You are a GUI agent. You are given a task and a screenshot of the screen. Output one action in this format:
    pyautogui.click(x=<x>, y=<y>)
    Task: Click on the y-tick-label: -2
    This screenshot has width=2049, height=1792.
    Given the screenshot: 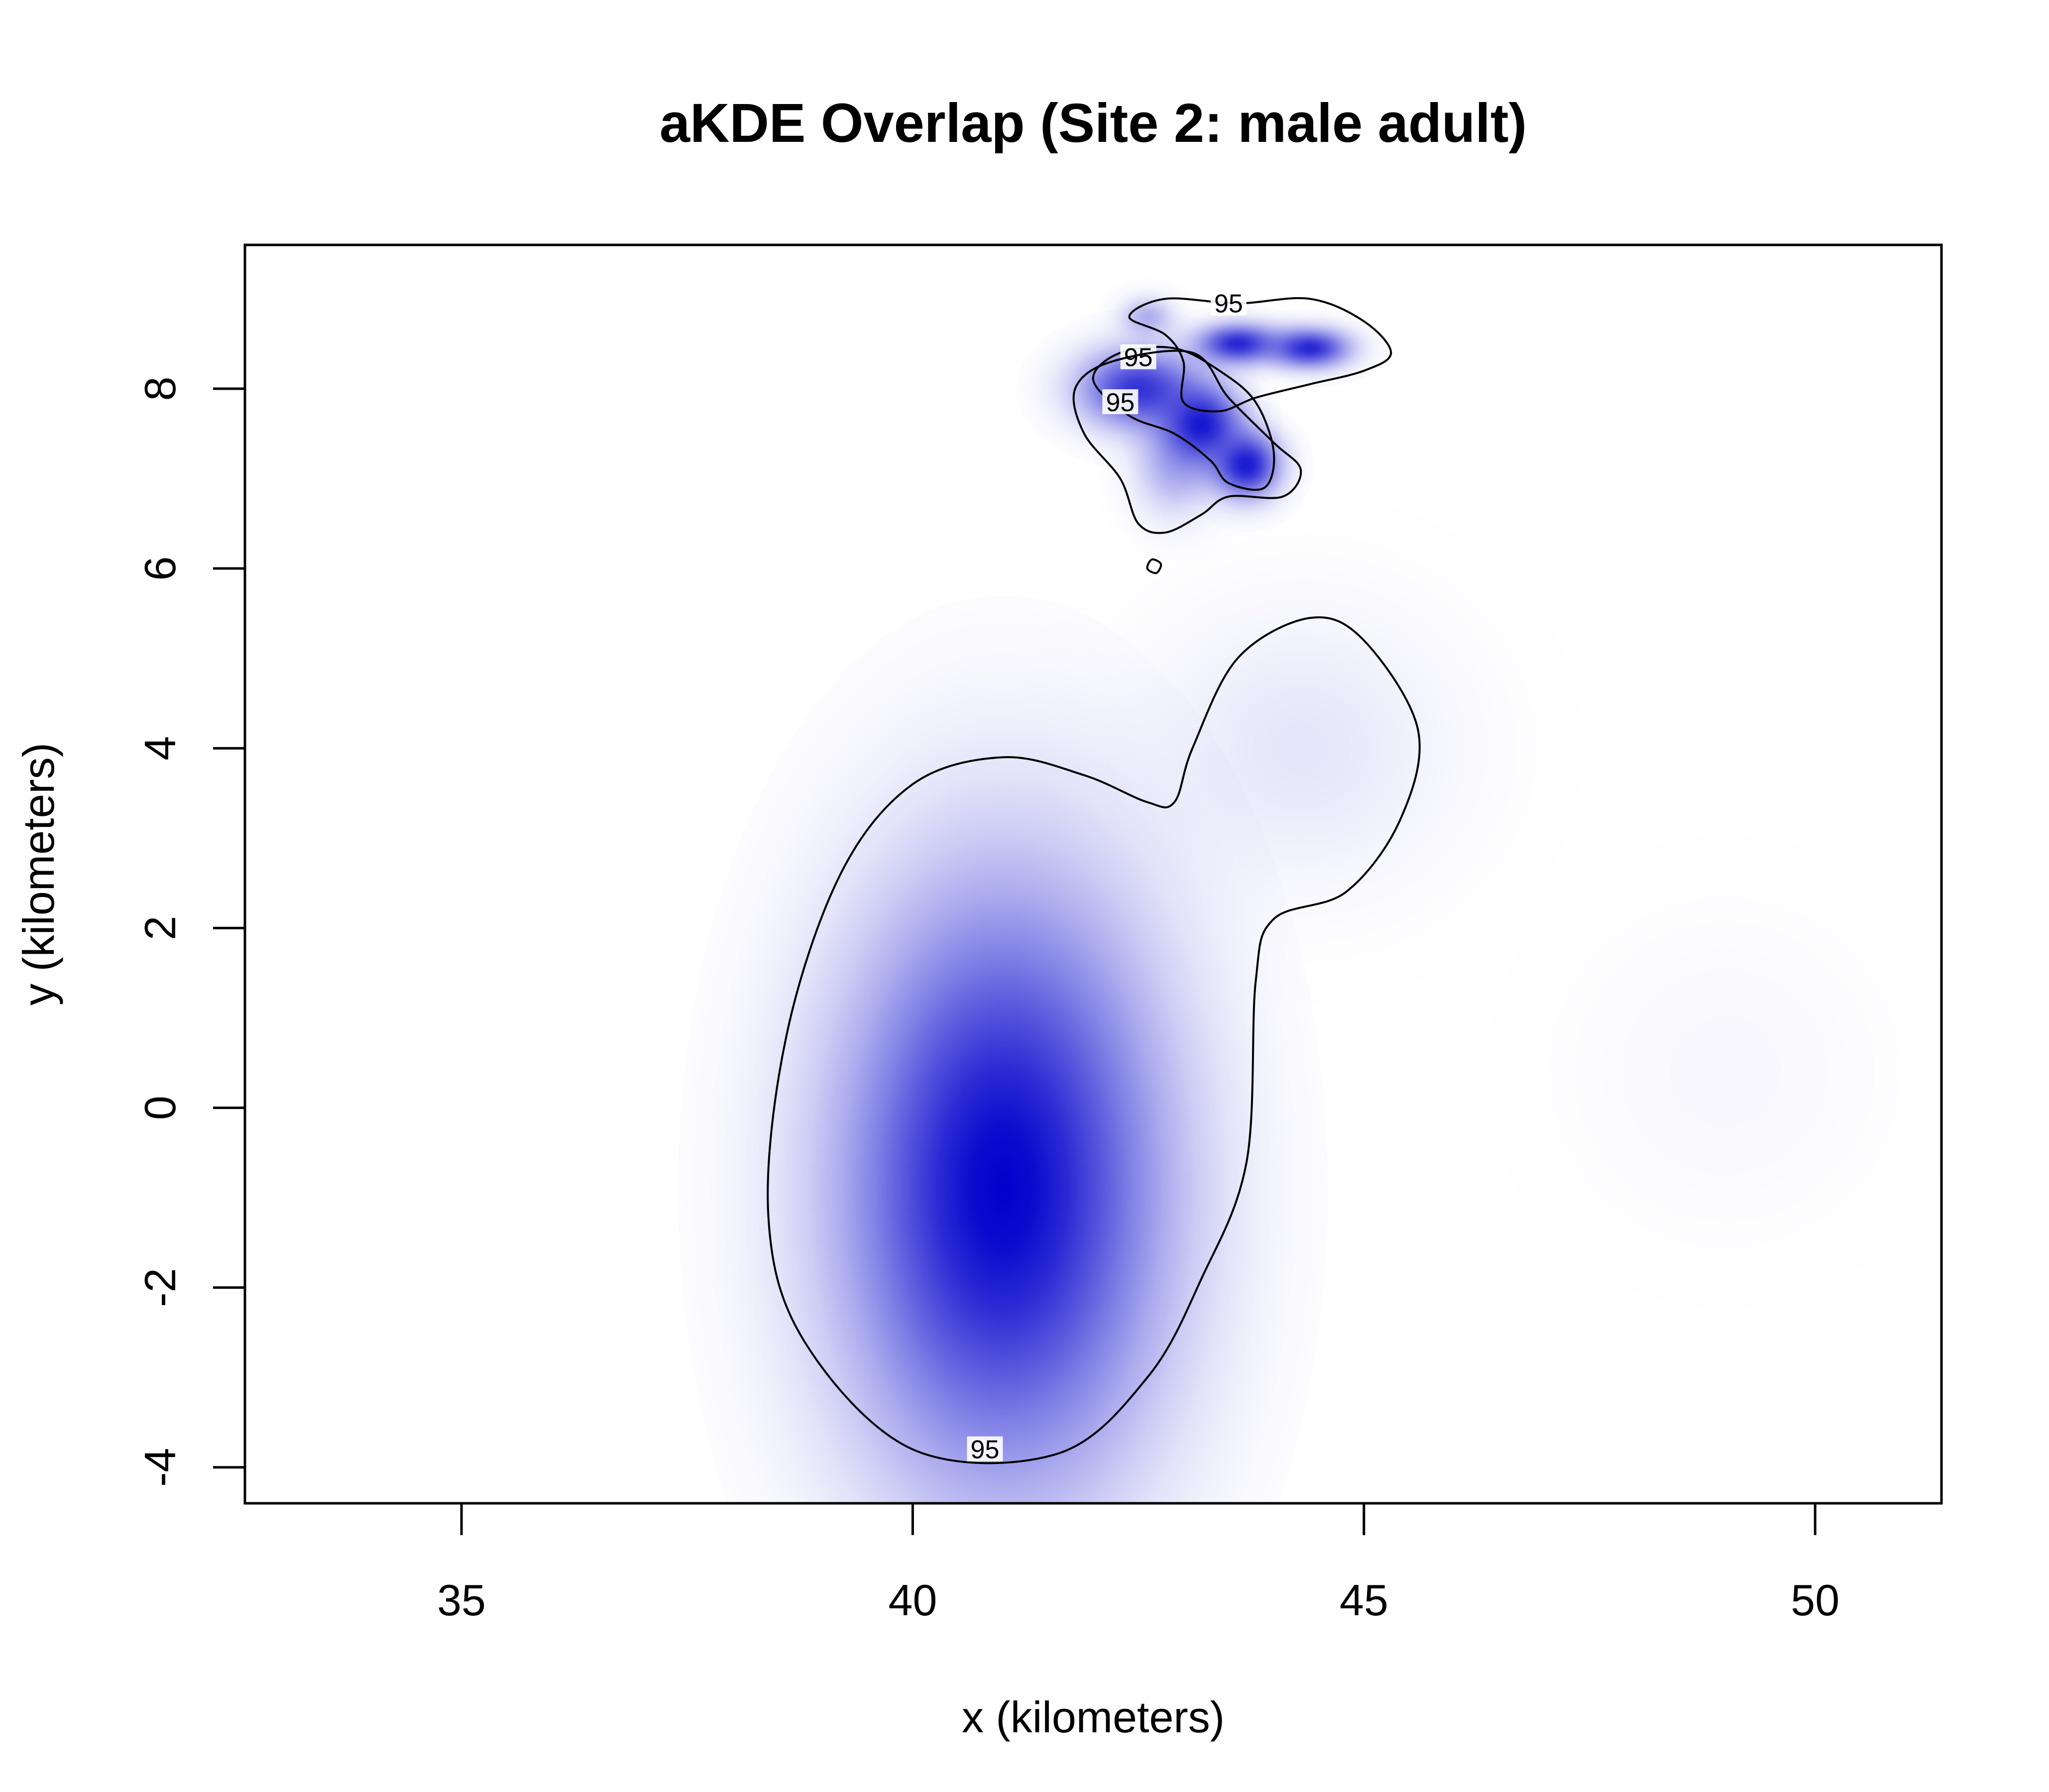 What is the action you would take?
    pyautogui.click(x=160, y=1287)
    